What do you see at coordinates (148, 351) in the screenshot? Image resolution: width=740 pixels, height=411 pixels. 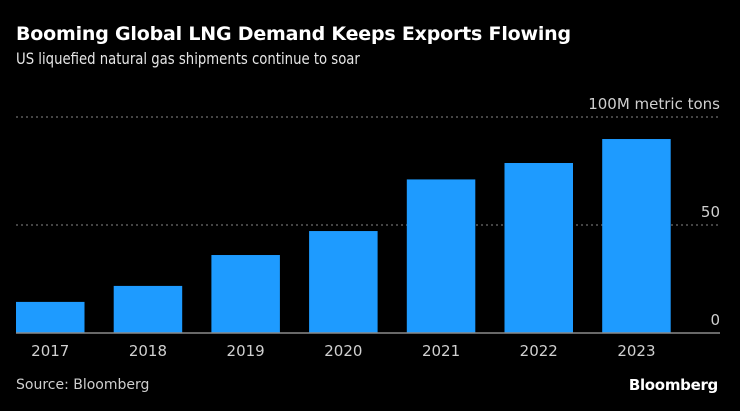 I see `x-tick-label-2018: 2018` at bounding box center [148, 351].